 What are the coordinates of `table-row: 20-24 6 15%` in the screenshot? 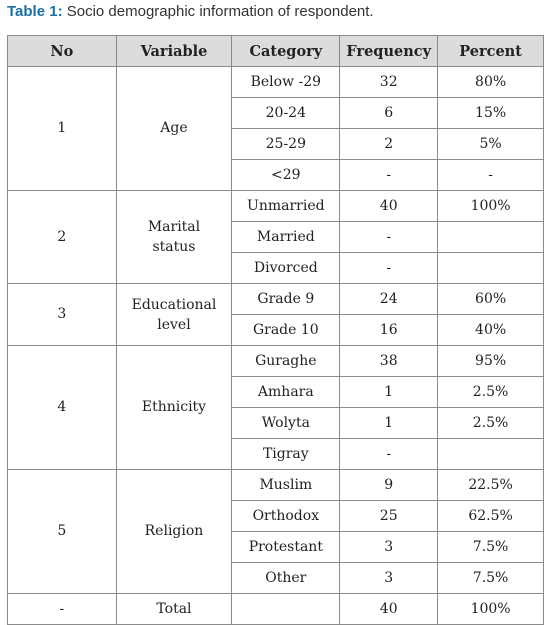 It's located at (276, 113).